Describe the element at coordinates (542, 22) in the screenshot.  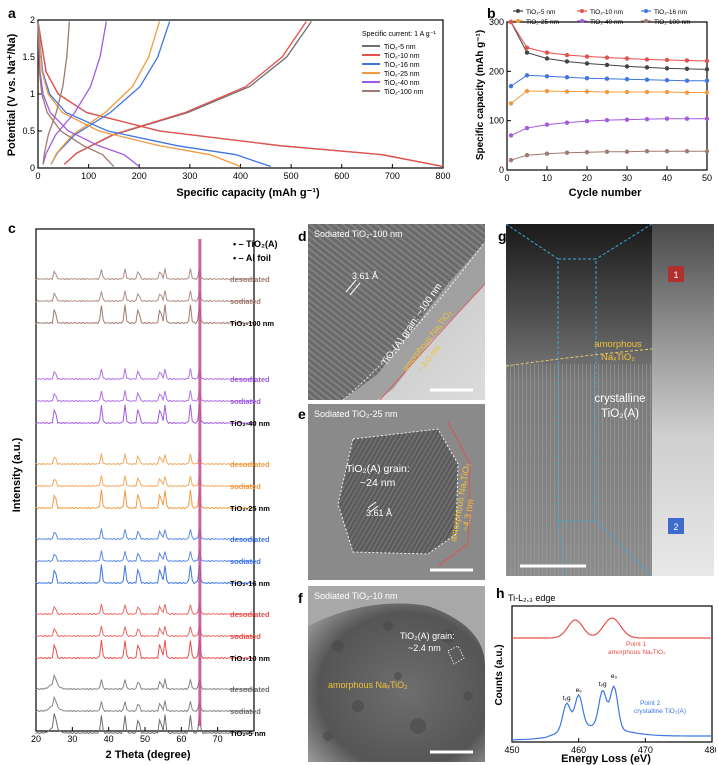
I see `panel-b-legend-entry: TiO₂-25 nm` at that location.